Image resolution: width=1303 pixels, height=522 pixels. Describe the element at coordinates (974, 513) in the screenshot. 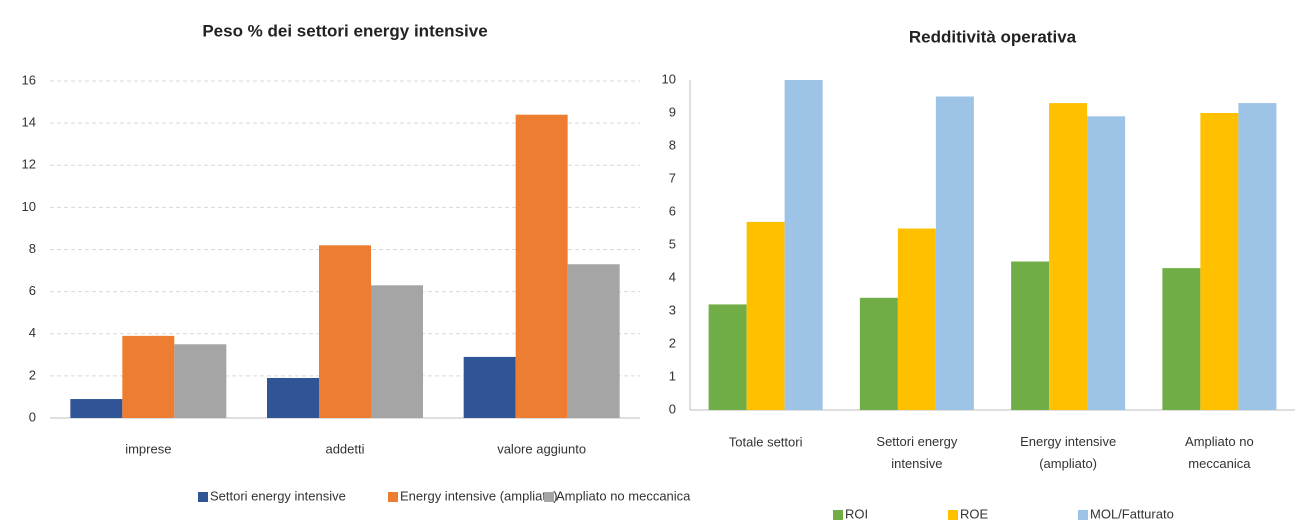

I see `legend-label: ROE` at that location.